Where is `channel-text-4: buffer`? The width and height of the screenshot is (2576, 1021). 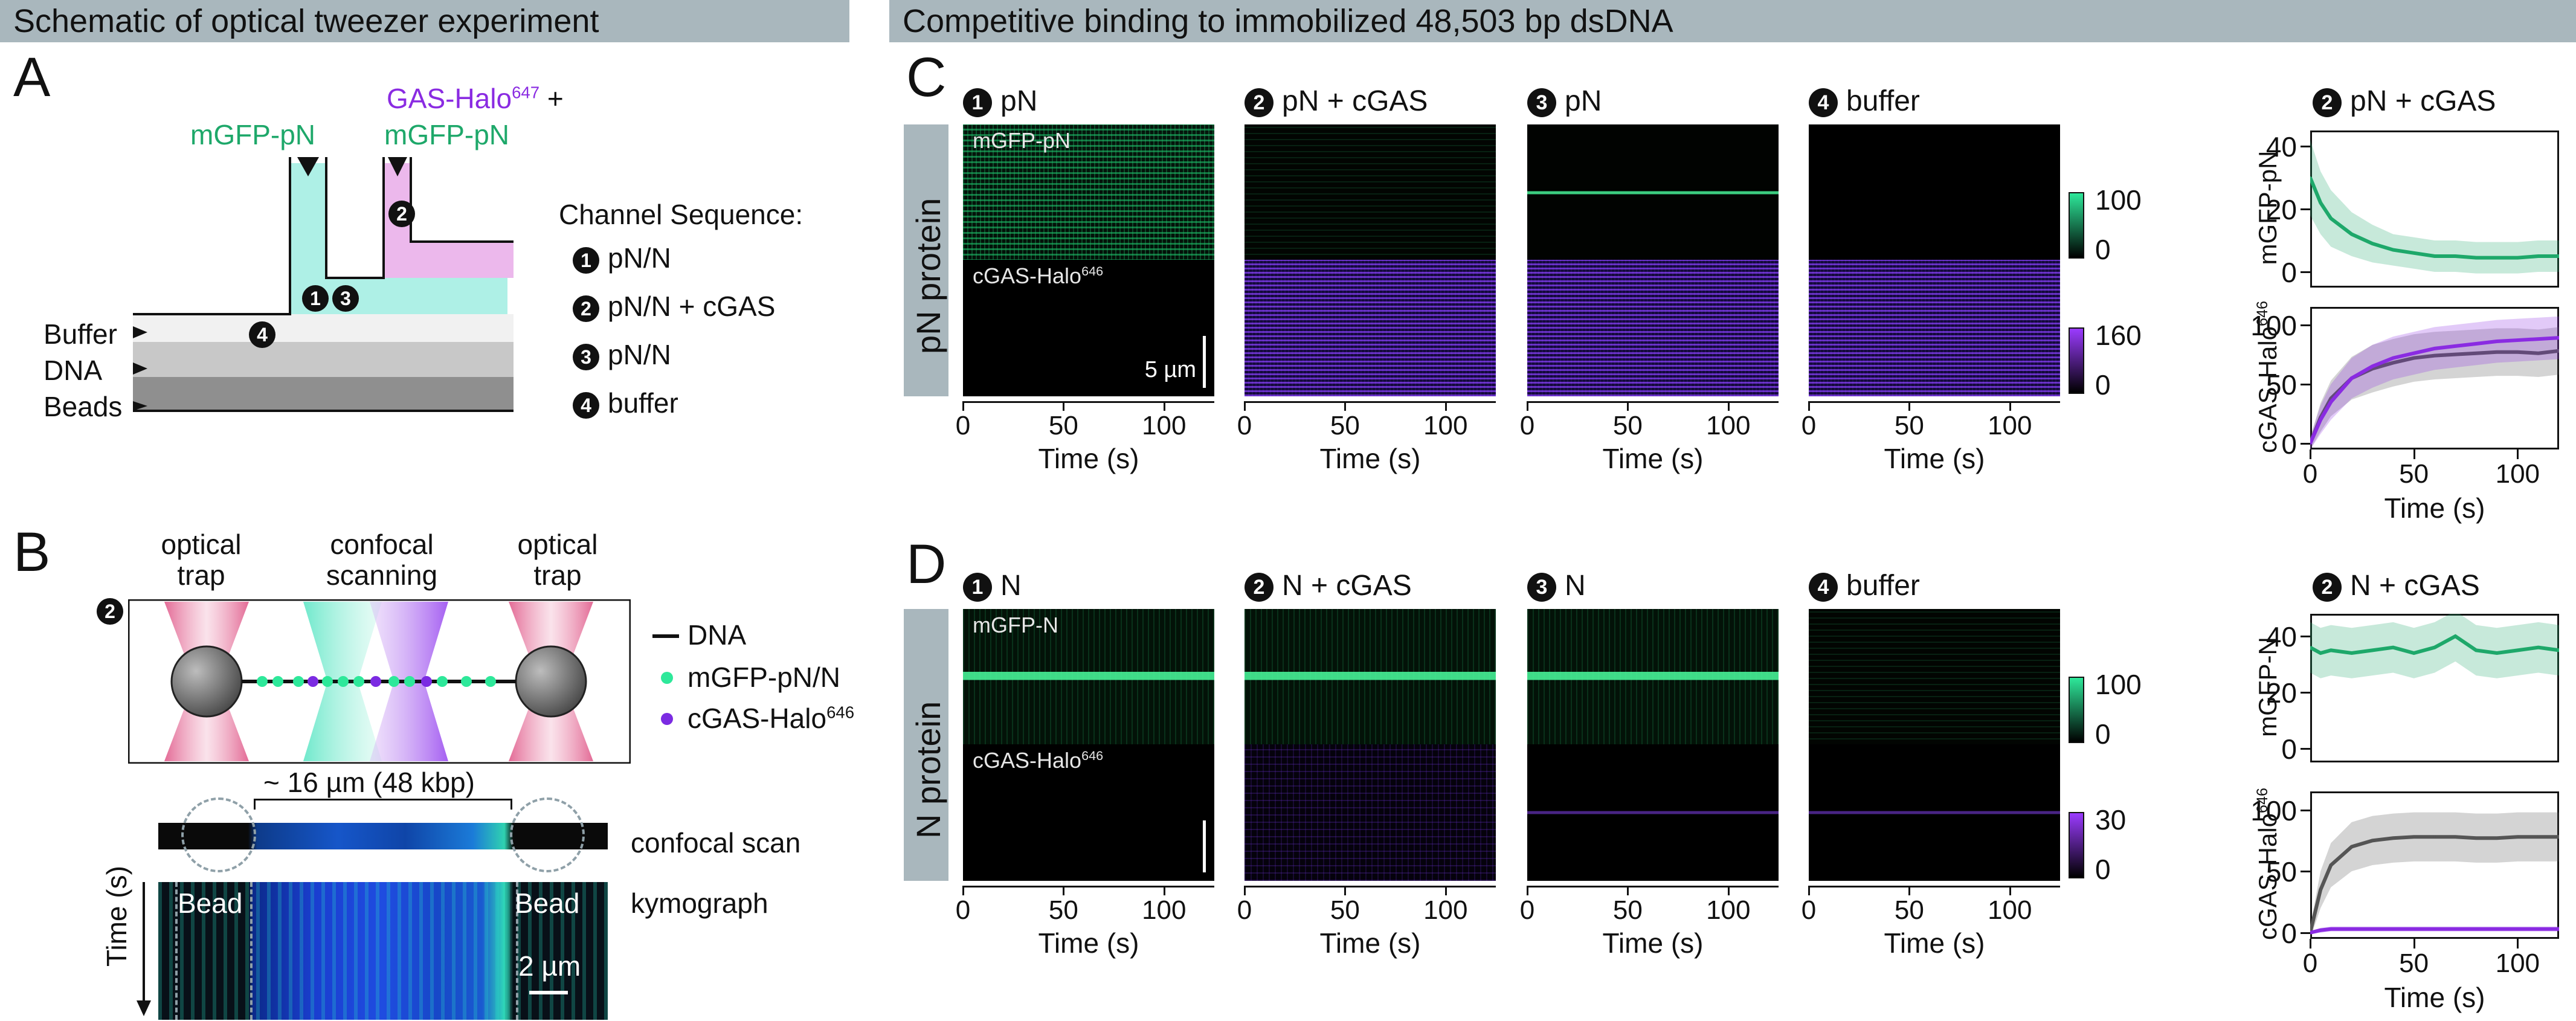
channel-text-4: buffer is located at coordinates (643, 403).